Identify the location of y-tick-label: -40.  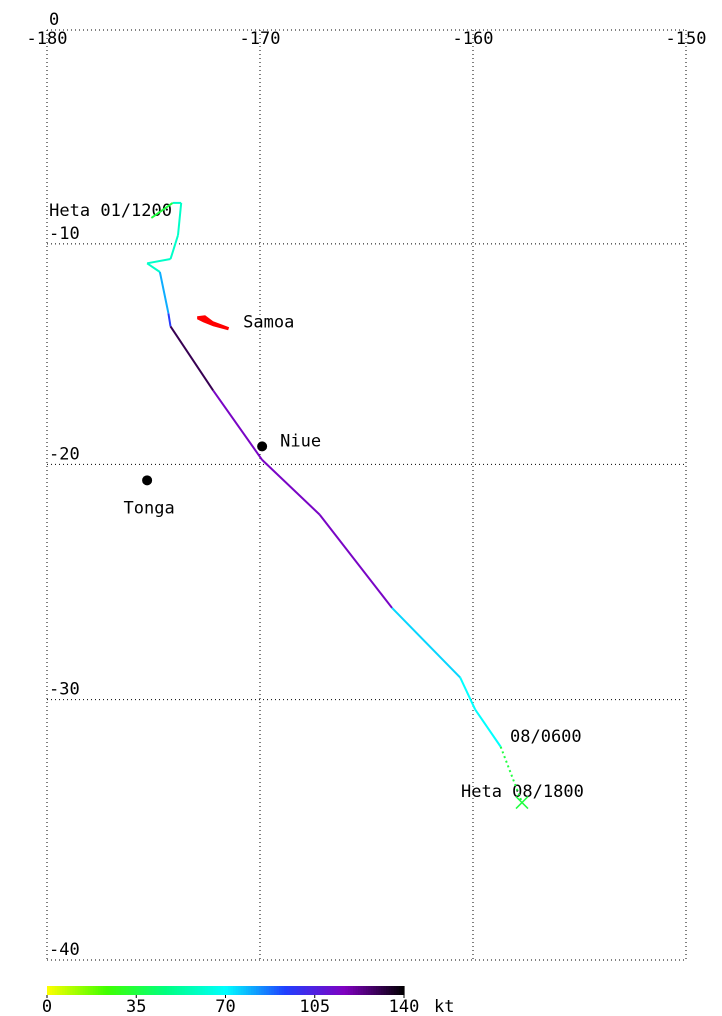
(64, 950).